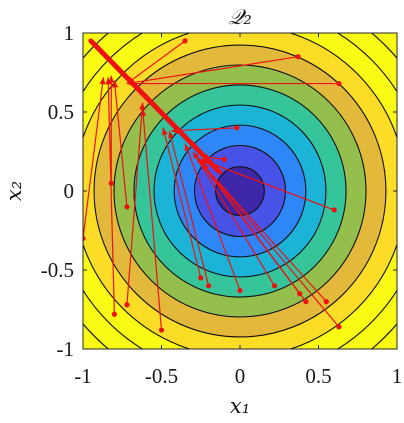 Image resolution: width=404 pixels, height=423 pixels. Describe the element at coordinates (69, 33) in the screenshot. I see `y-tick-label: 1` at that location.